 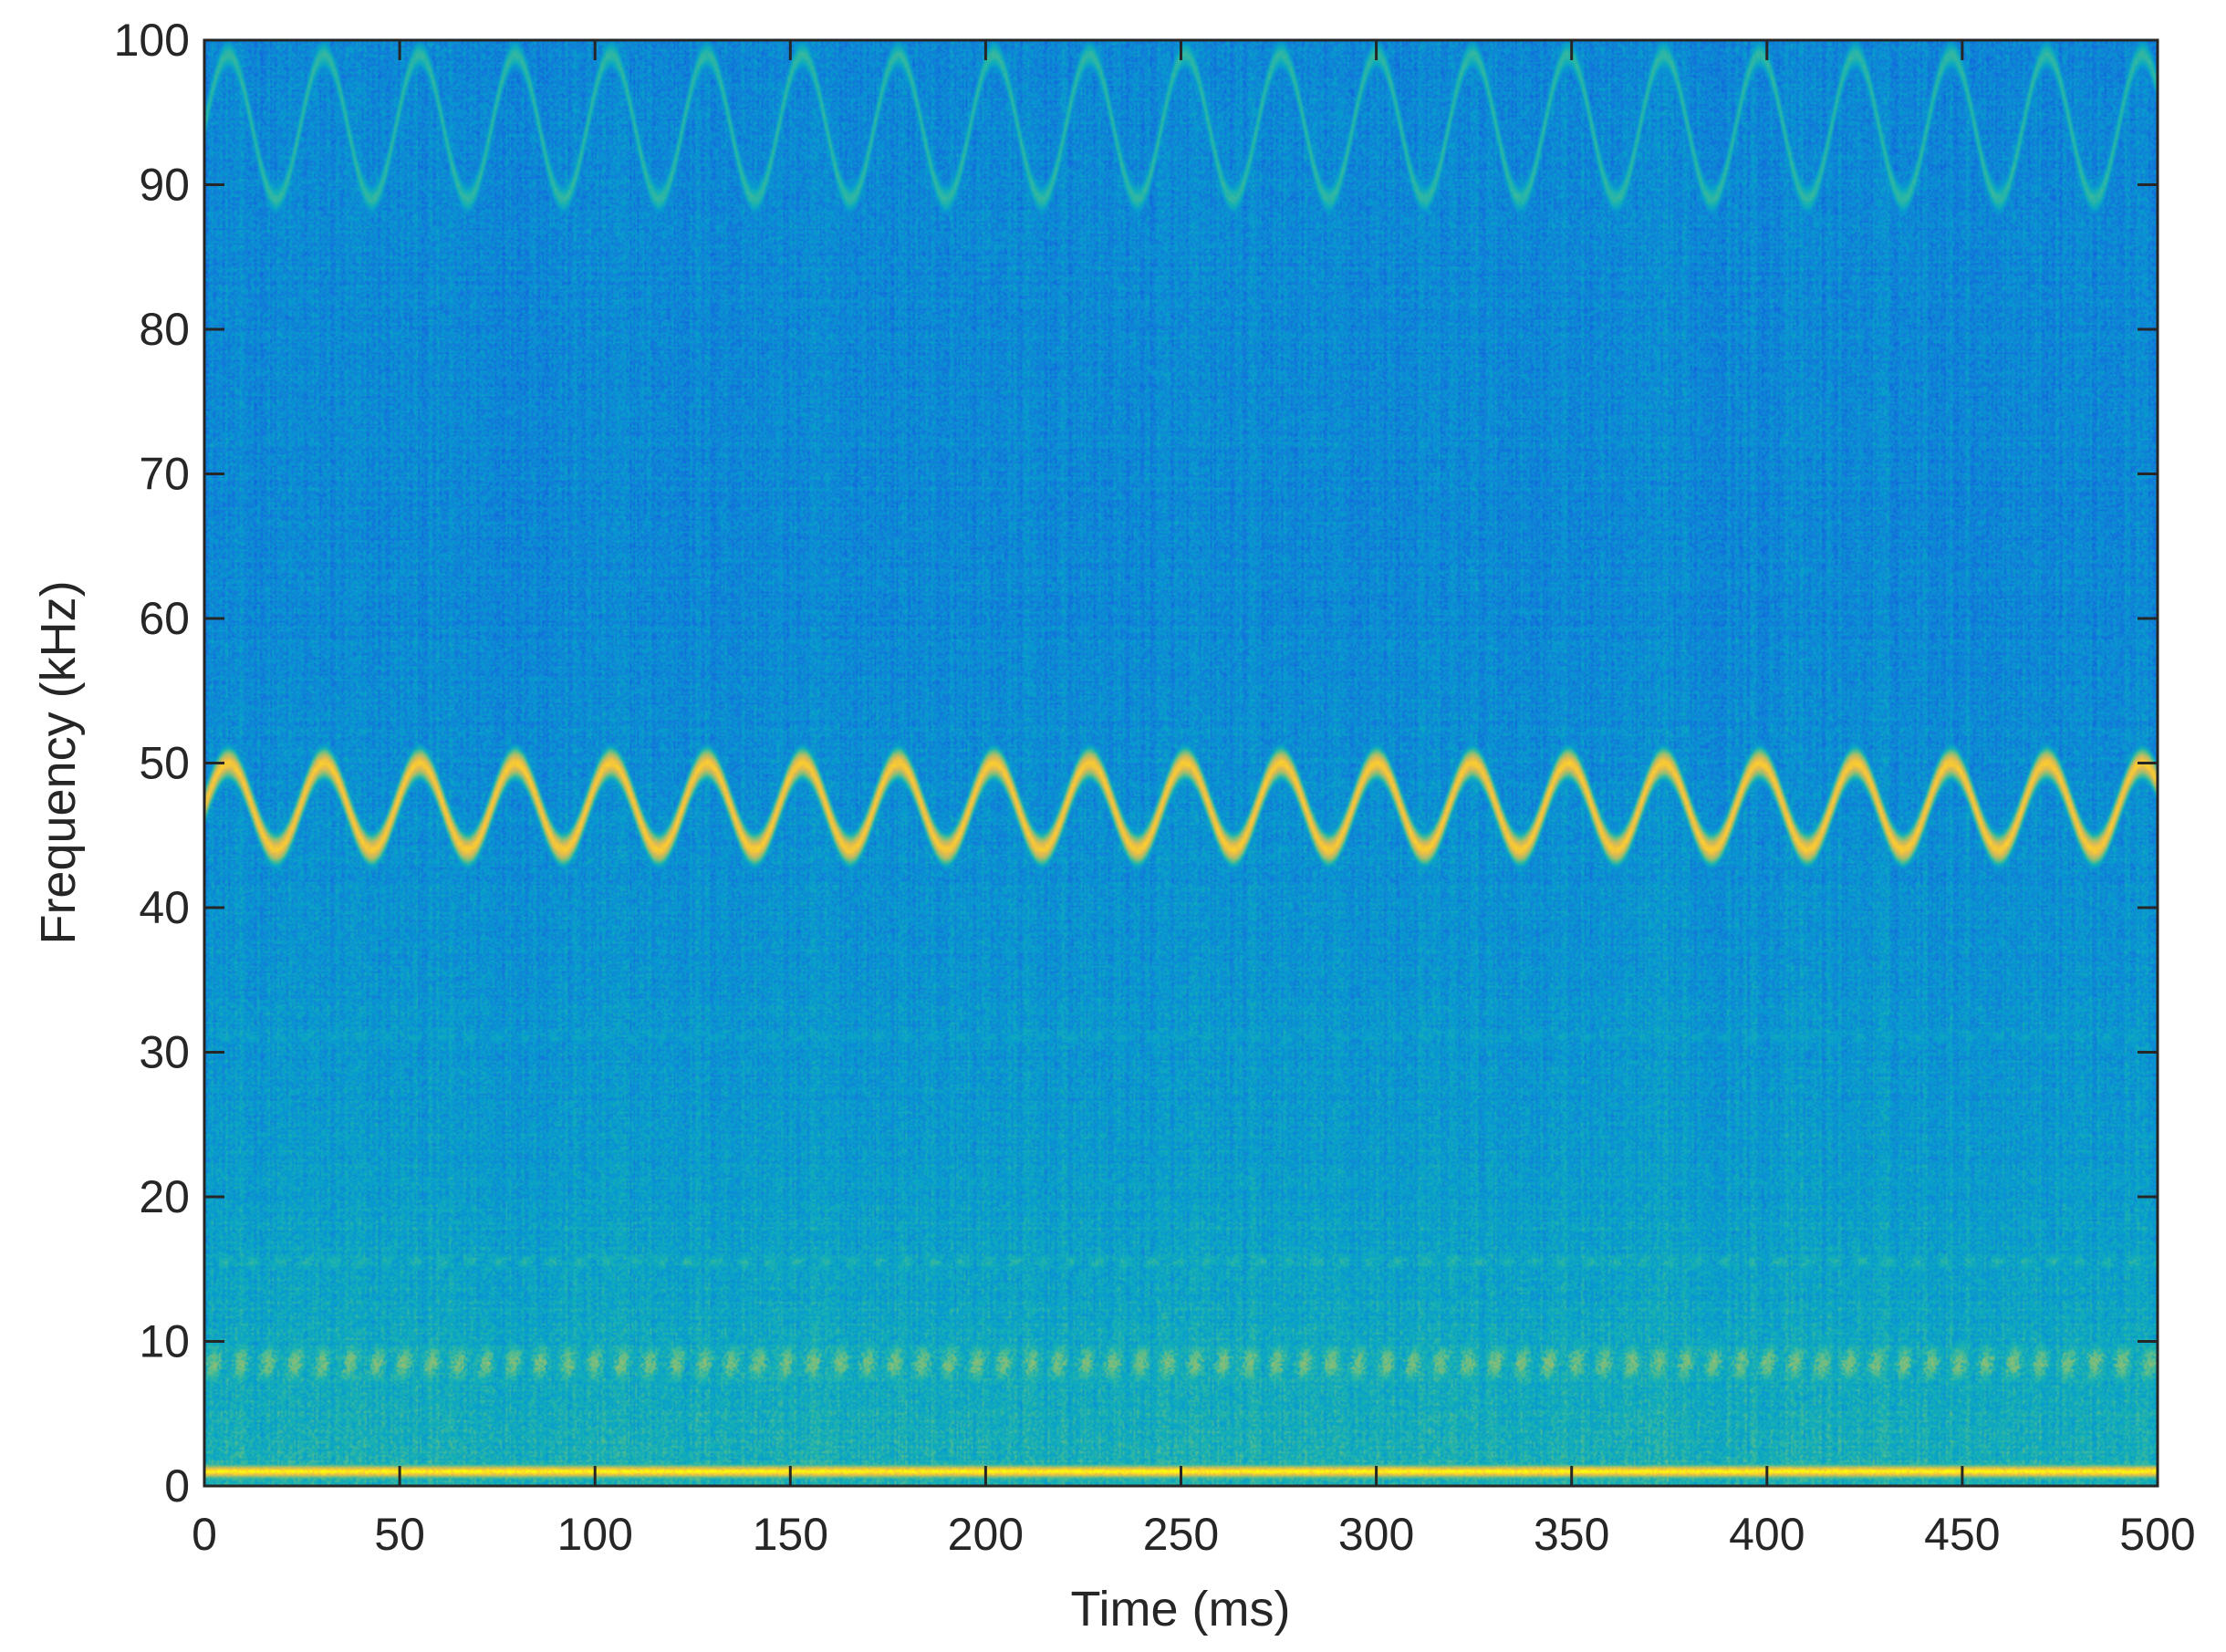 I want to click on x-tick-label: 250, so click(x=1181, y=1535).